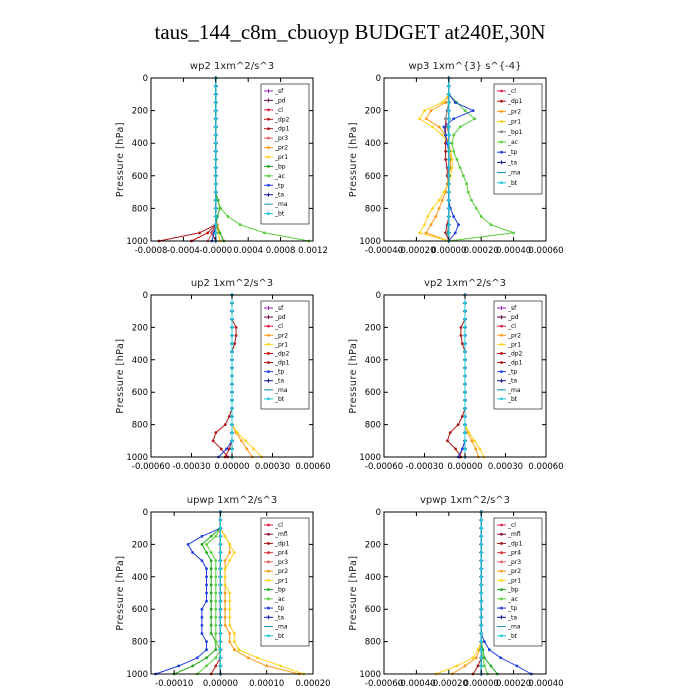 The image size is (700, 700). Describe the element at coordinates (465, 283) in the screenshot. I see `panel-title: vp2 1xm^2/s^3` at that location.